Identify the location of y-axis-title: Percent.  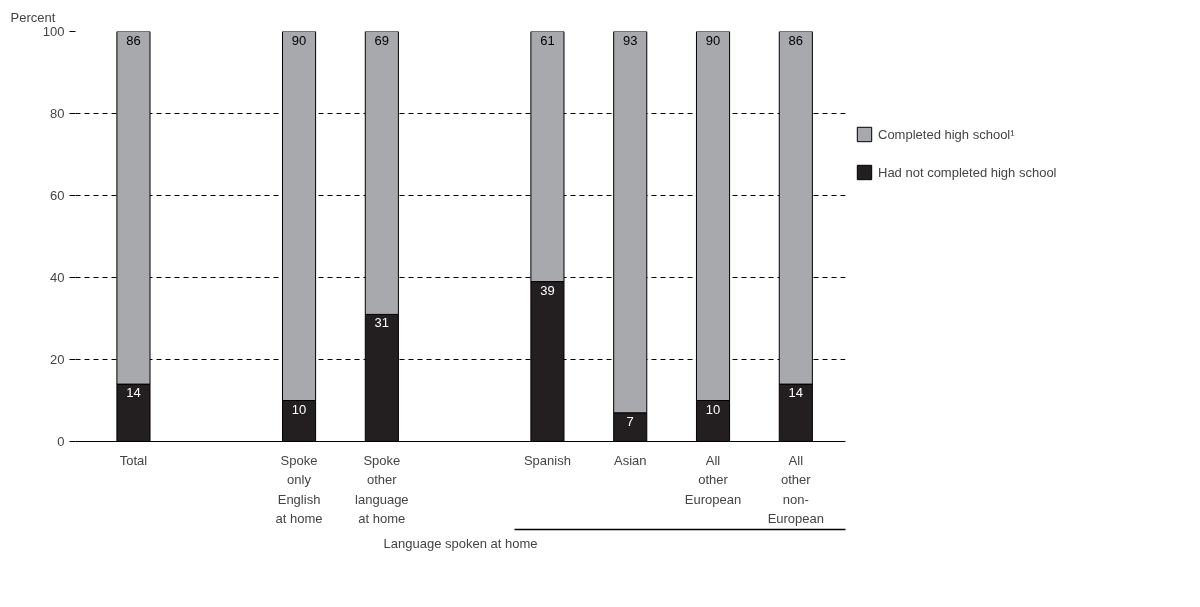
(33, 17).